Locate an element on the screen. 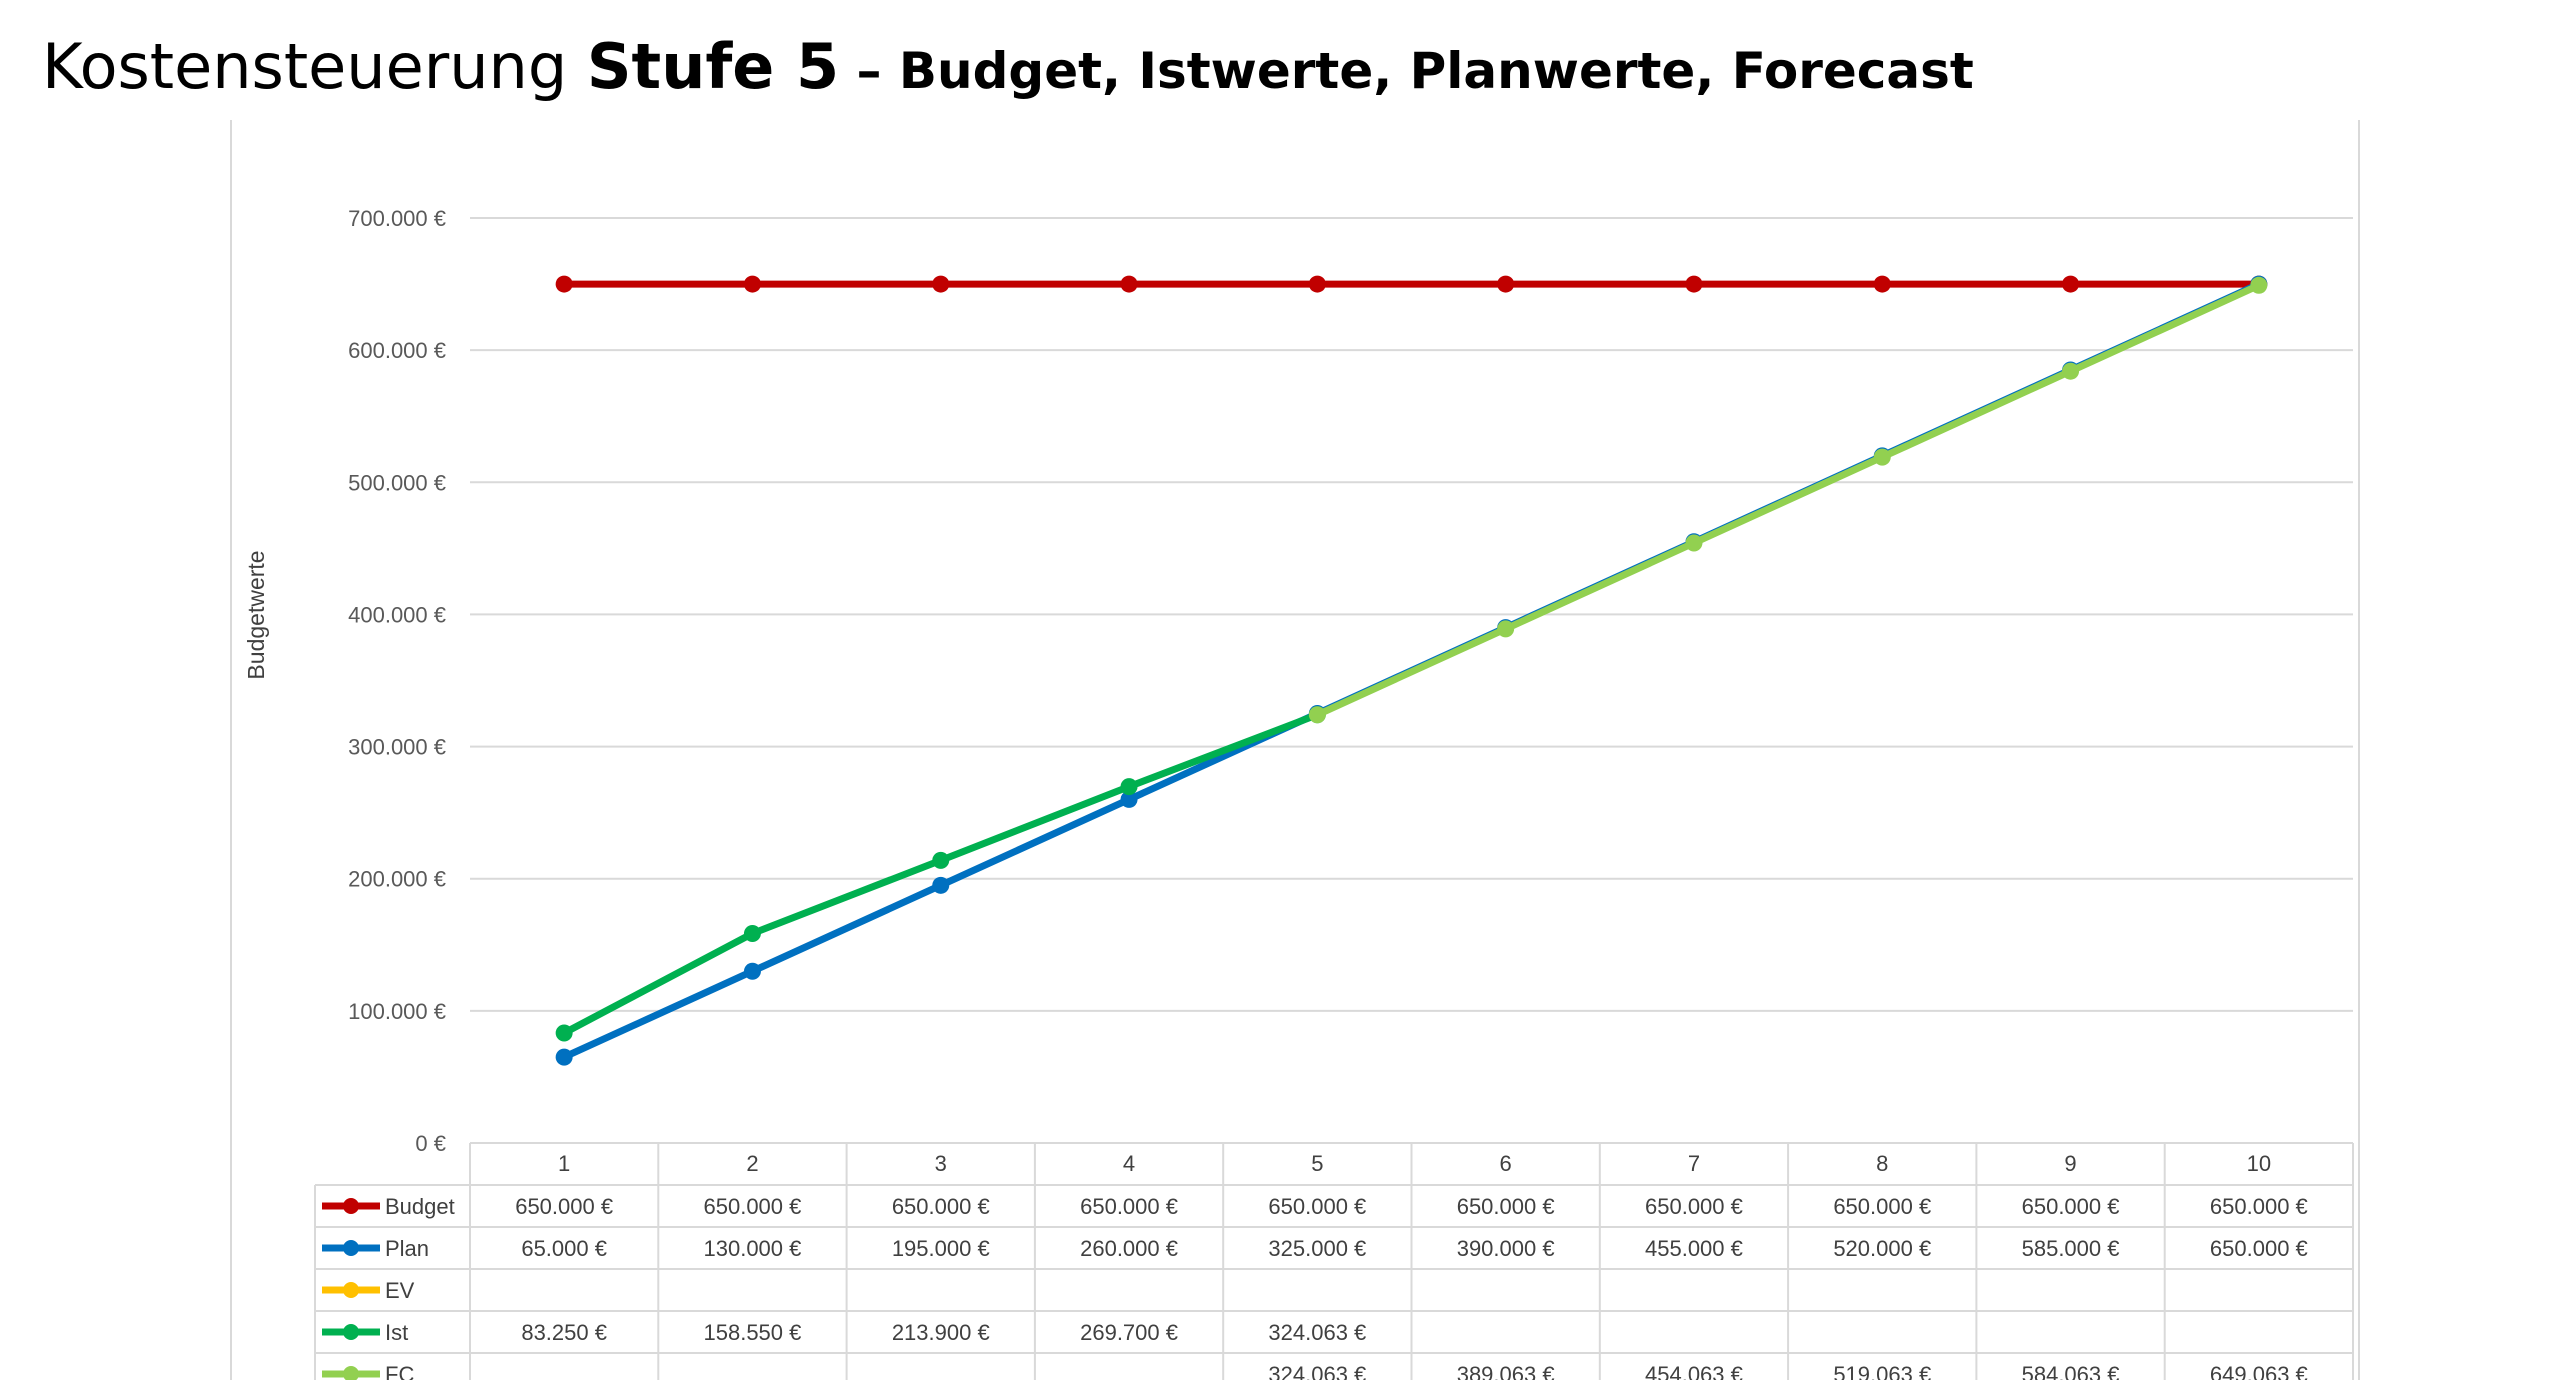 Image resolution: width=2560 pixels, height=1380 pixels. cell-ist-4: 269.700 € is located at coordinates (1129, 1332).